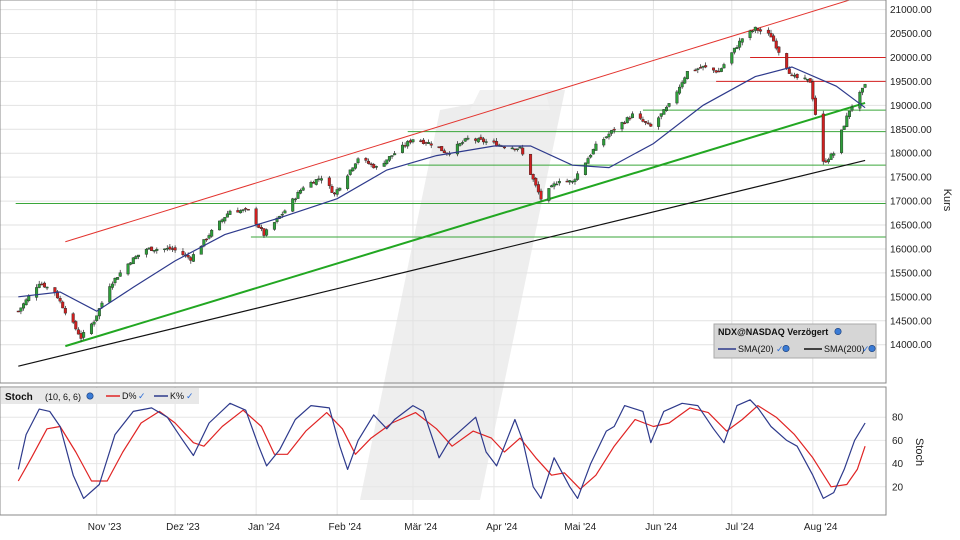  I want to click on checkmark-icon: ✓, so click(190, 396).